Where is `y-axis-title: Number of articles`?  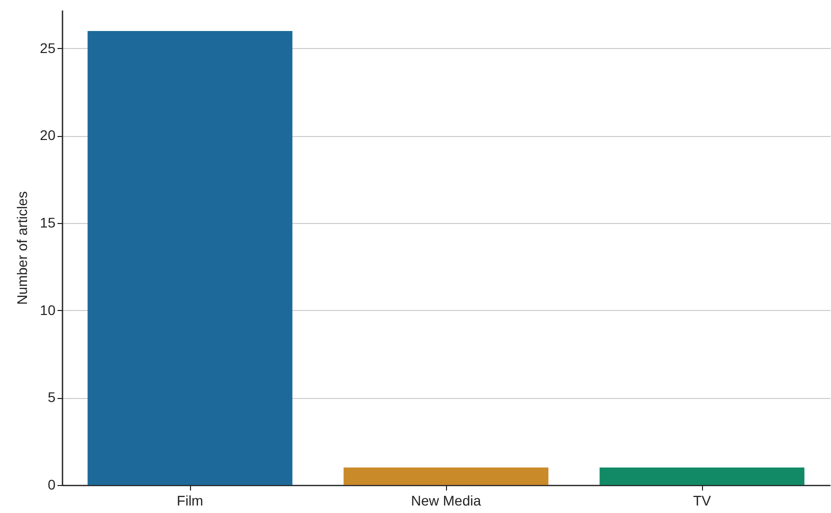
y-axis-title: Number of articles is located at coordinates (22, 248).